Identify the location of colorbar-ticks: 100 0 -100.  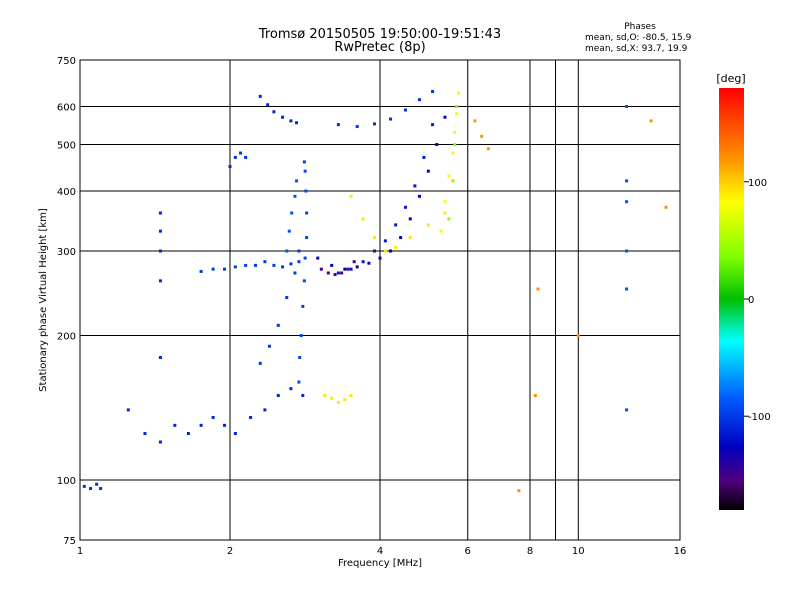
(757, 300).